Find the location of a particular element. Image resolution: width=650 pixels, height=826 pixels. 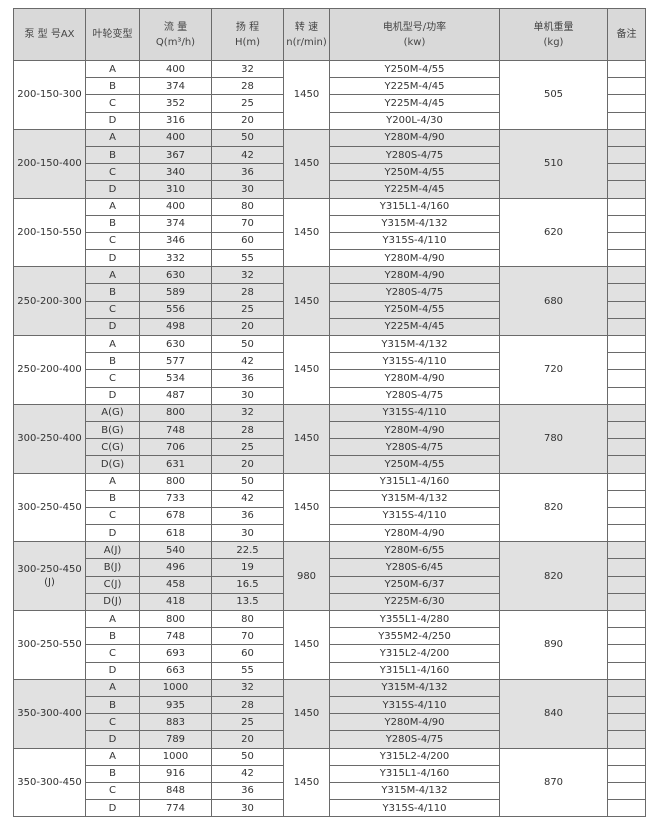

flow-cell: 883 is located at coordinates (175, 722).